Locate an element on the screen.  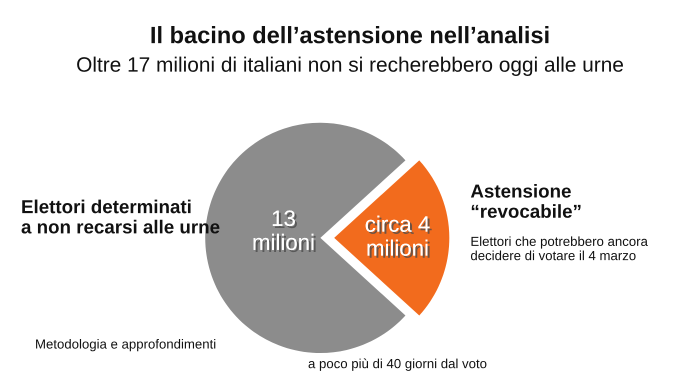
slice-label: Astensione “revocabile” is located at coordinates (525, 201).